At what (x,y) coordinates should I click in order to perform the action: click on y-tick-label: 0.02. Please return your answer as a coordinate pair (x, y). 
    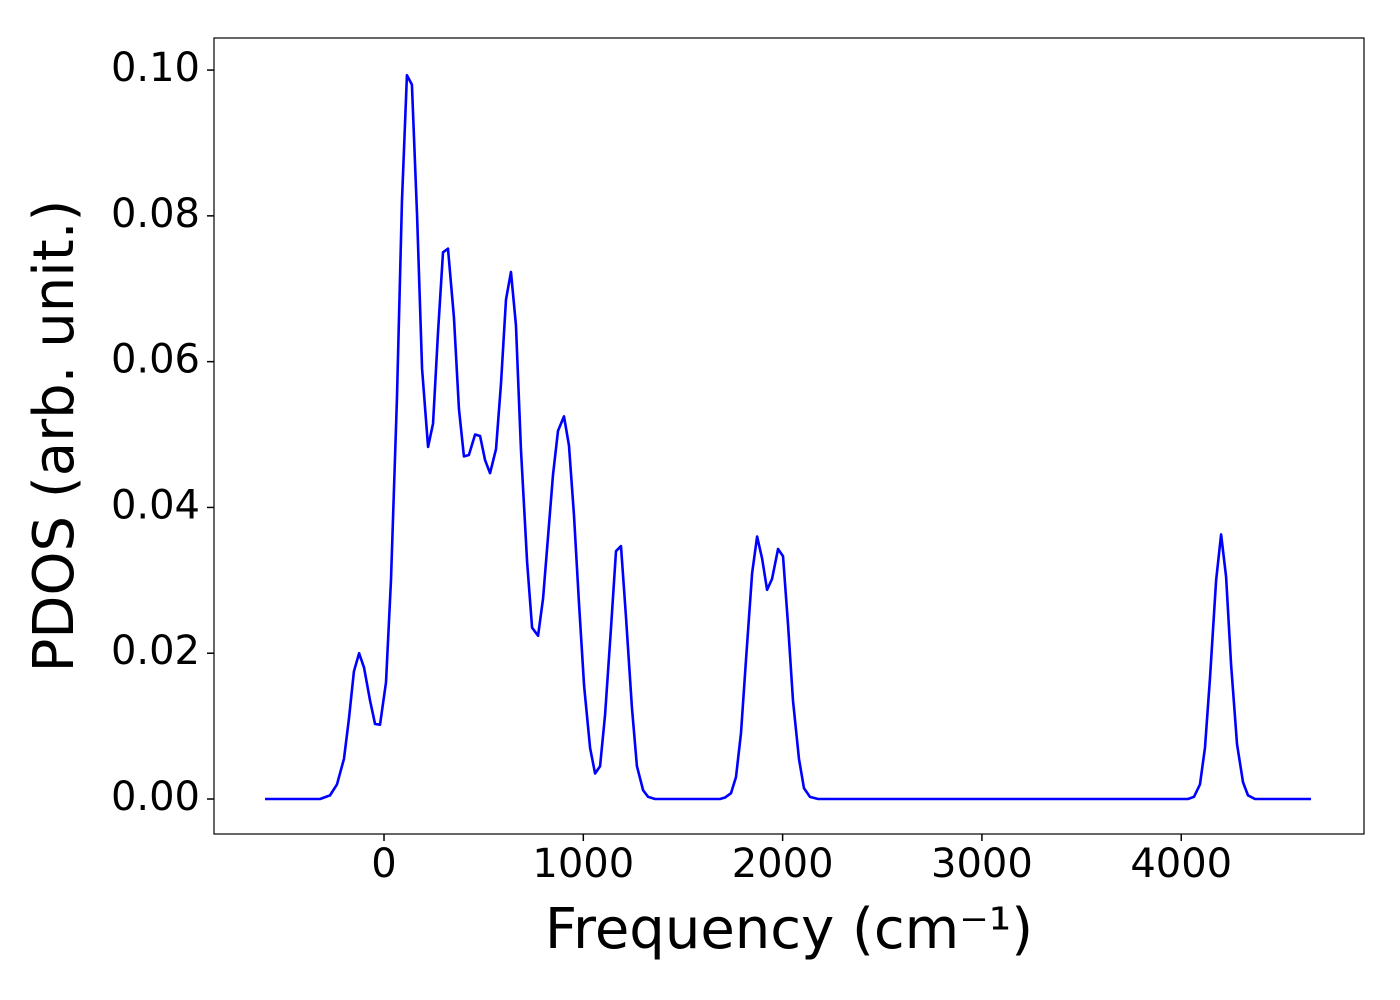
    Looking at the image, I should click on (155, 651).